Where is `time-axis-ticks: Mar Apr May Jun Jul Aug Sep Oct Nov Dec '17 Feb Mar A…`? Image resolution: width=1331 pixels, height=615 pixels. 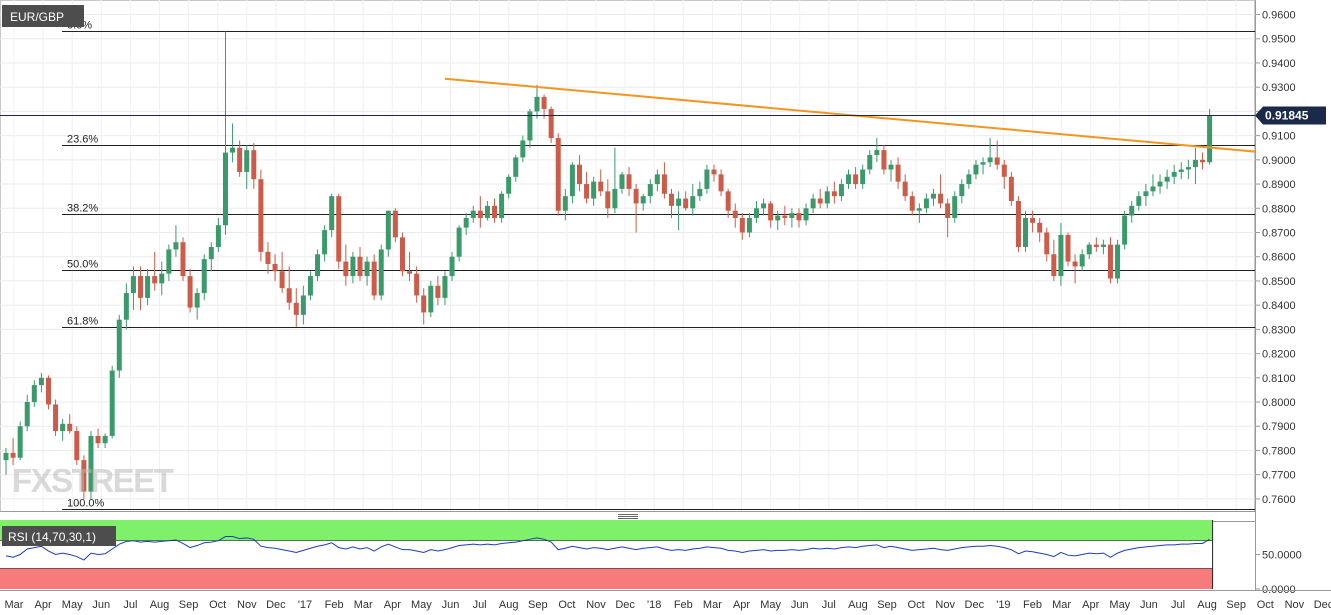 time-axis-ticks: Mar Apr May Jun Jul Aug Sep Oct Nov Dec '17 Feb Mar A… is located at coordinates (668, 605).